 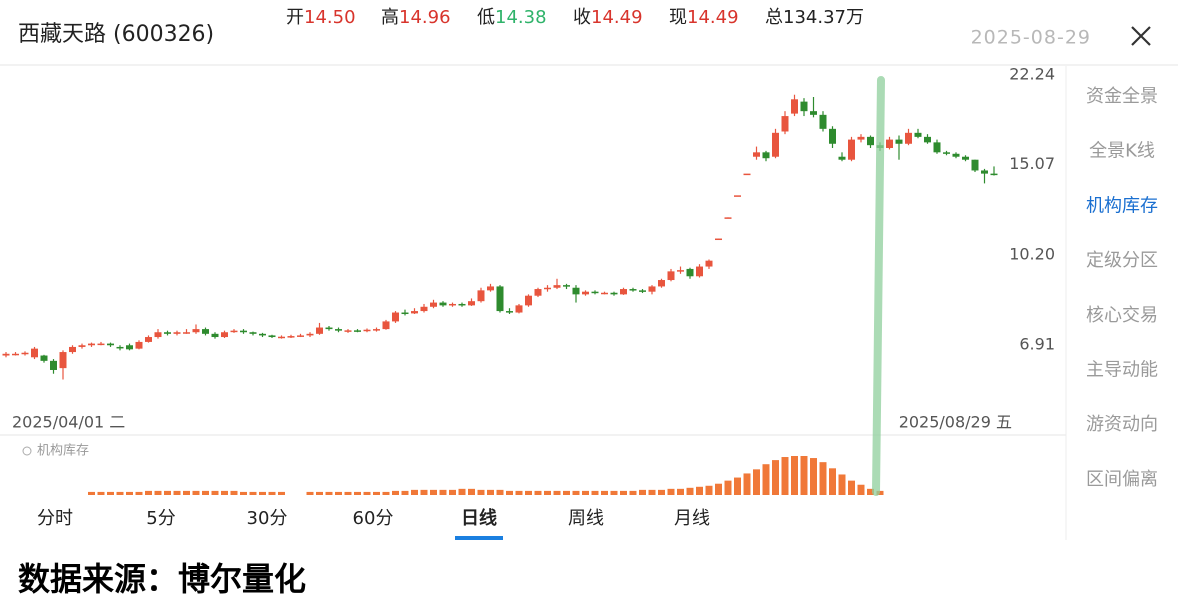 What do you see at coordinates (1122, 151) in the screenshot?
I see `side-menu-item: 全景K线` at bounding box center [1122, 151].